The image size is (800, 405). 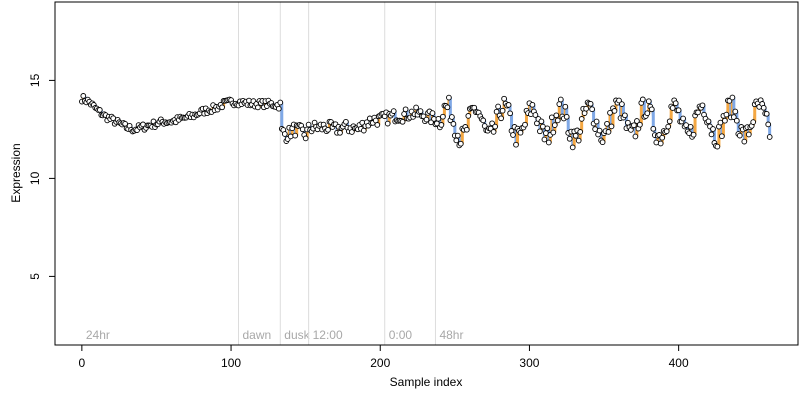 What do you see at coordinates (380, 363) in the screenshot?
I see `x-tick-label: 200` at bounding box center [380, 363].